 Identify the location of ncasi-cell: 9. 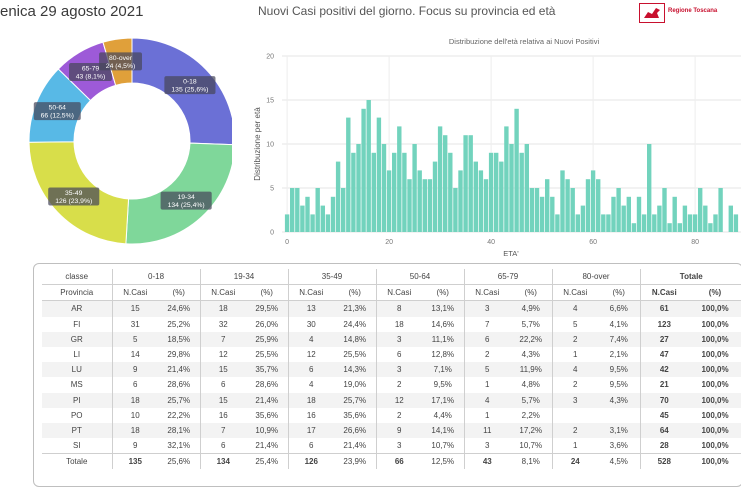
(134, 370).